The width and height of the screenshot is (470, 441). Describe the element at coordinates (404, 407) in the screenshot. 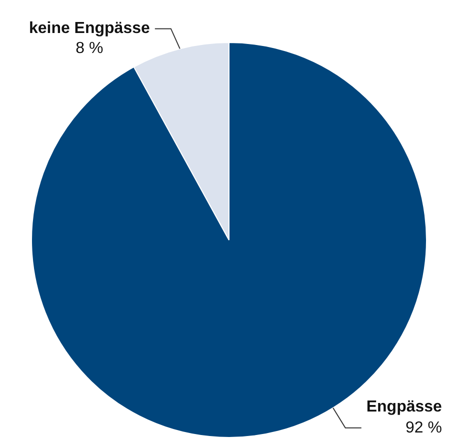

I see `slice-label: Engpässe` at that location.